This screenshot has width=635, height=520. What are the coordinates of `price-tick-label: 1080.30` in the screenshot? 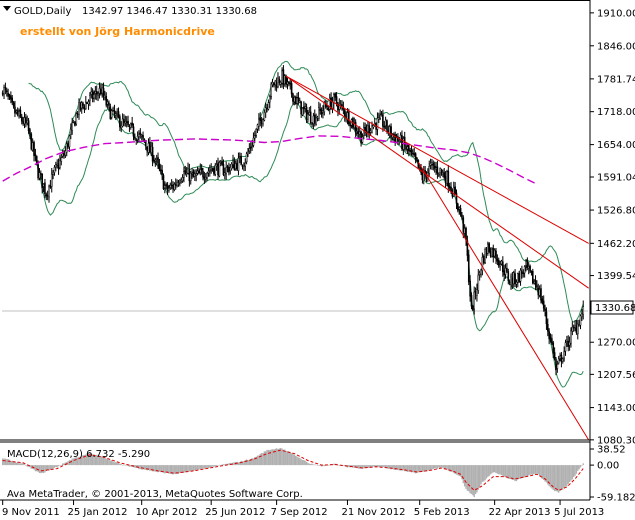 It's located at (616, 440).